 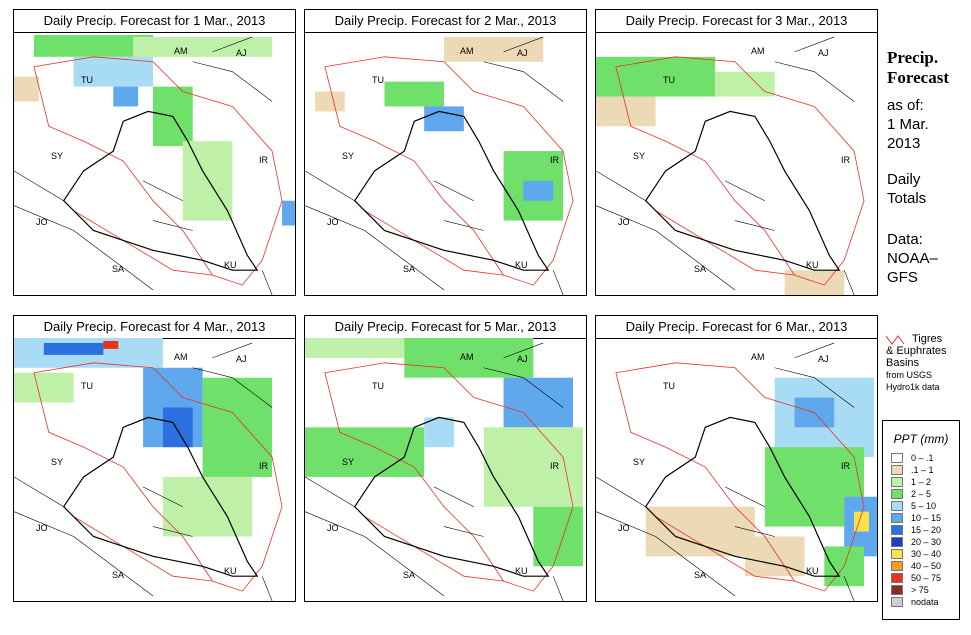 I want to click on legend-item: 40 – 50, so click(x=921, y=566).